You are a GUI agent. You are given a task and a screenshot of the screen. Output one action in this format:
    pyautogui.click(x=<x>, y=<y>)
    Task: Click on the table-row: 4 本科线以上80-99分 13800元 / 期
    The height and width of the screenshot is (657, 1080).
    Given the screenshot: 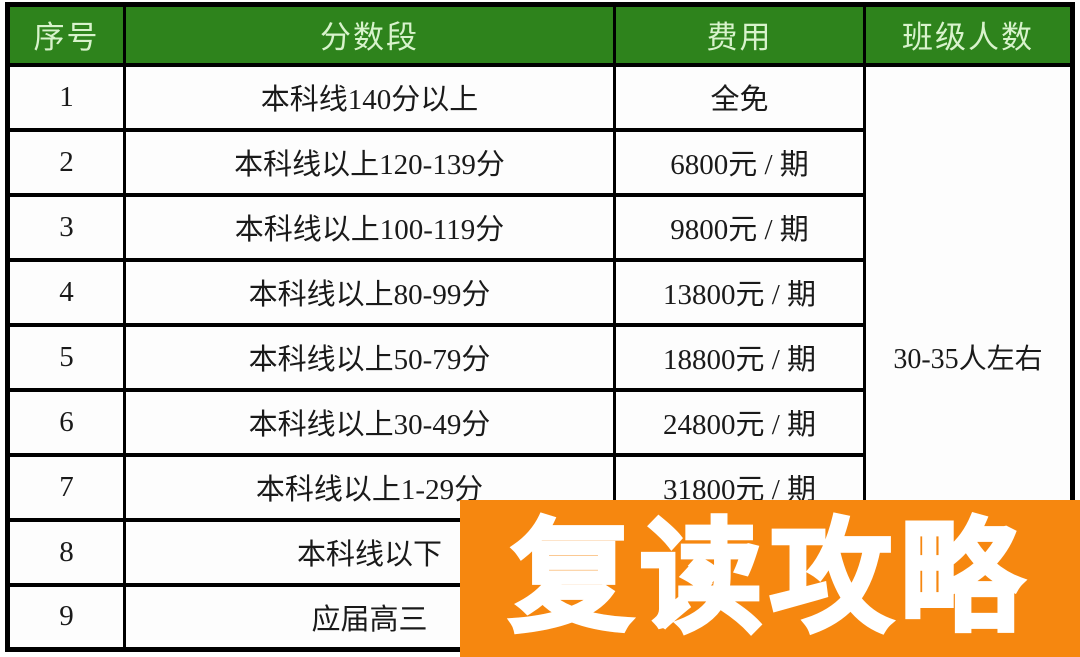 What is the action you would take?
    pyautogui.click(x=539, y=292)
    